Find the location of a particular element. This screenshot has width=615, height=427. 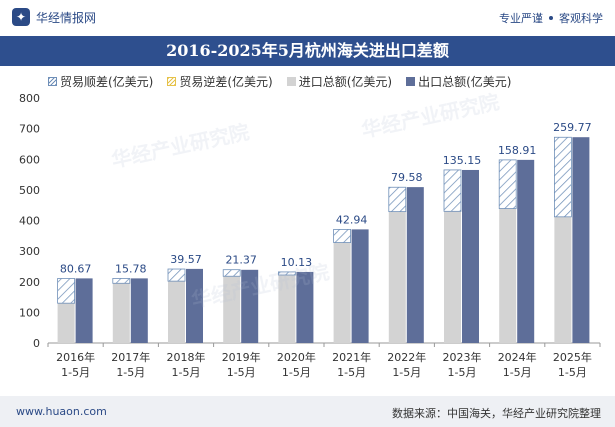

legend-item-export: 出口总额(亿美元) is located at coordinates (459, 81).